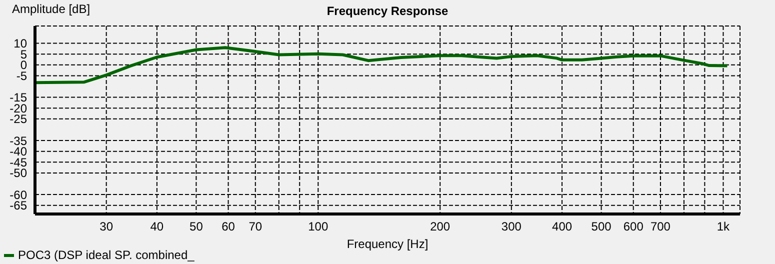 The width and height of the screenshot is (775, 264). I want to click on legend-label: POC3 (DSP ideal SP. combined_, so click(105, 255).